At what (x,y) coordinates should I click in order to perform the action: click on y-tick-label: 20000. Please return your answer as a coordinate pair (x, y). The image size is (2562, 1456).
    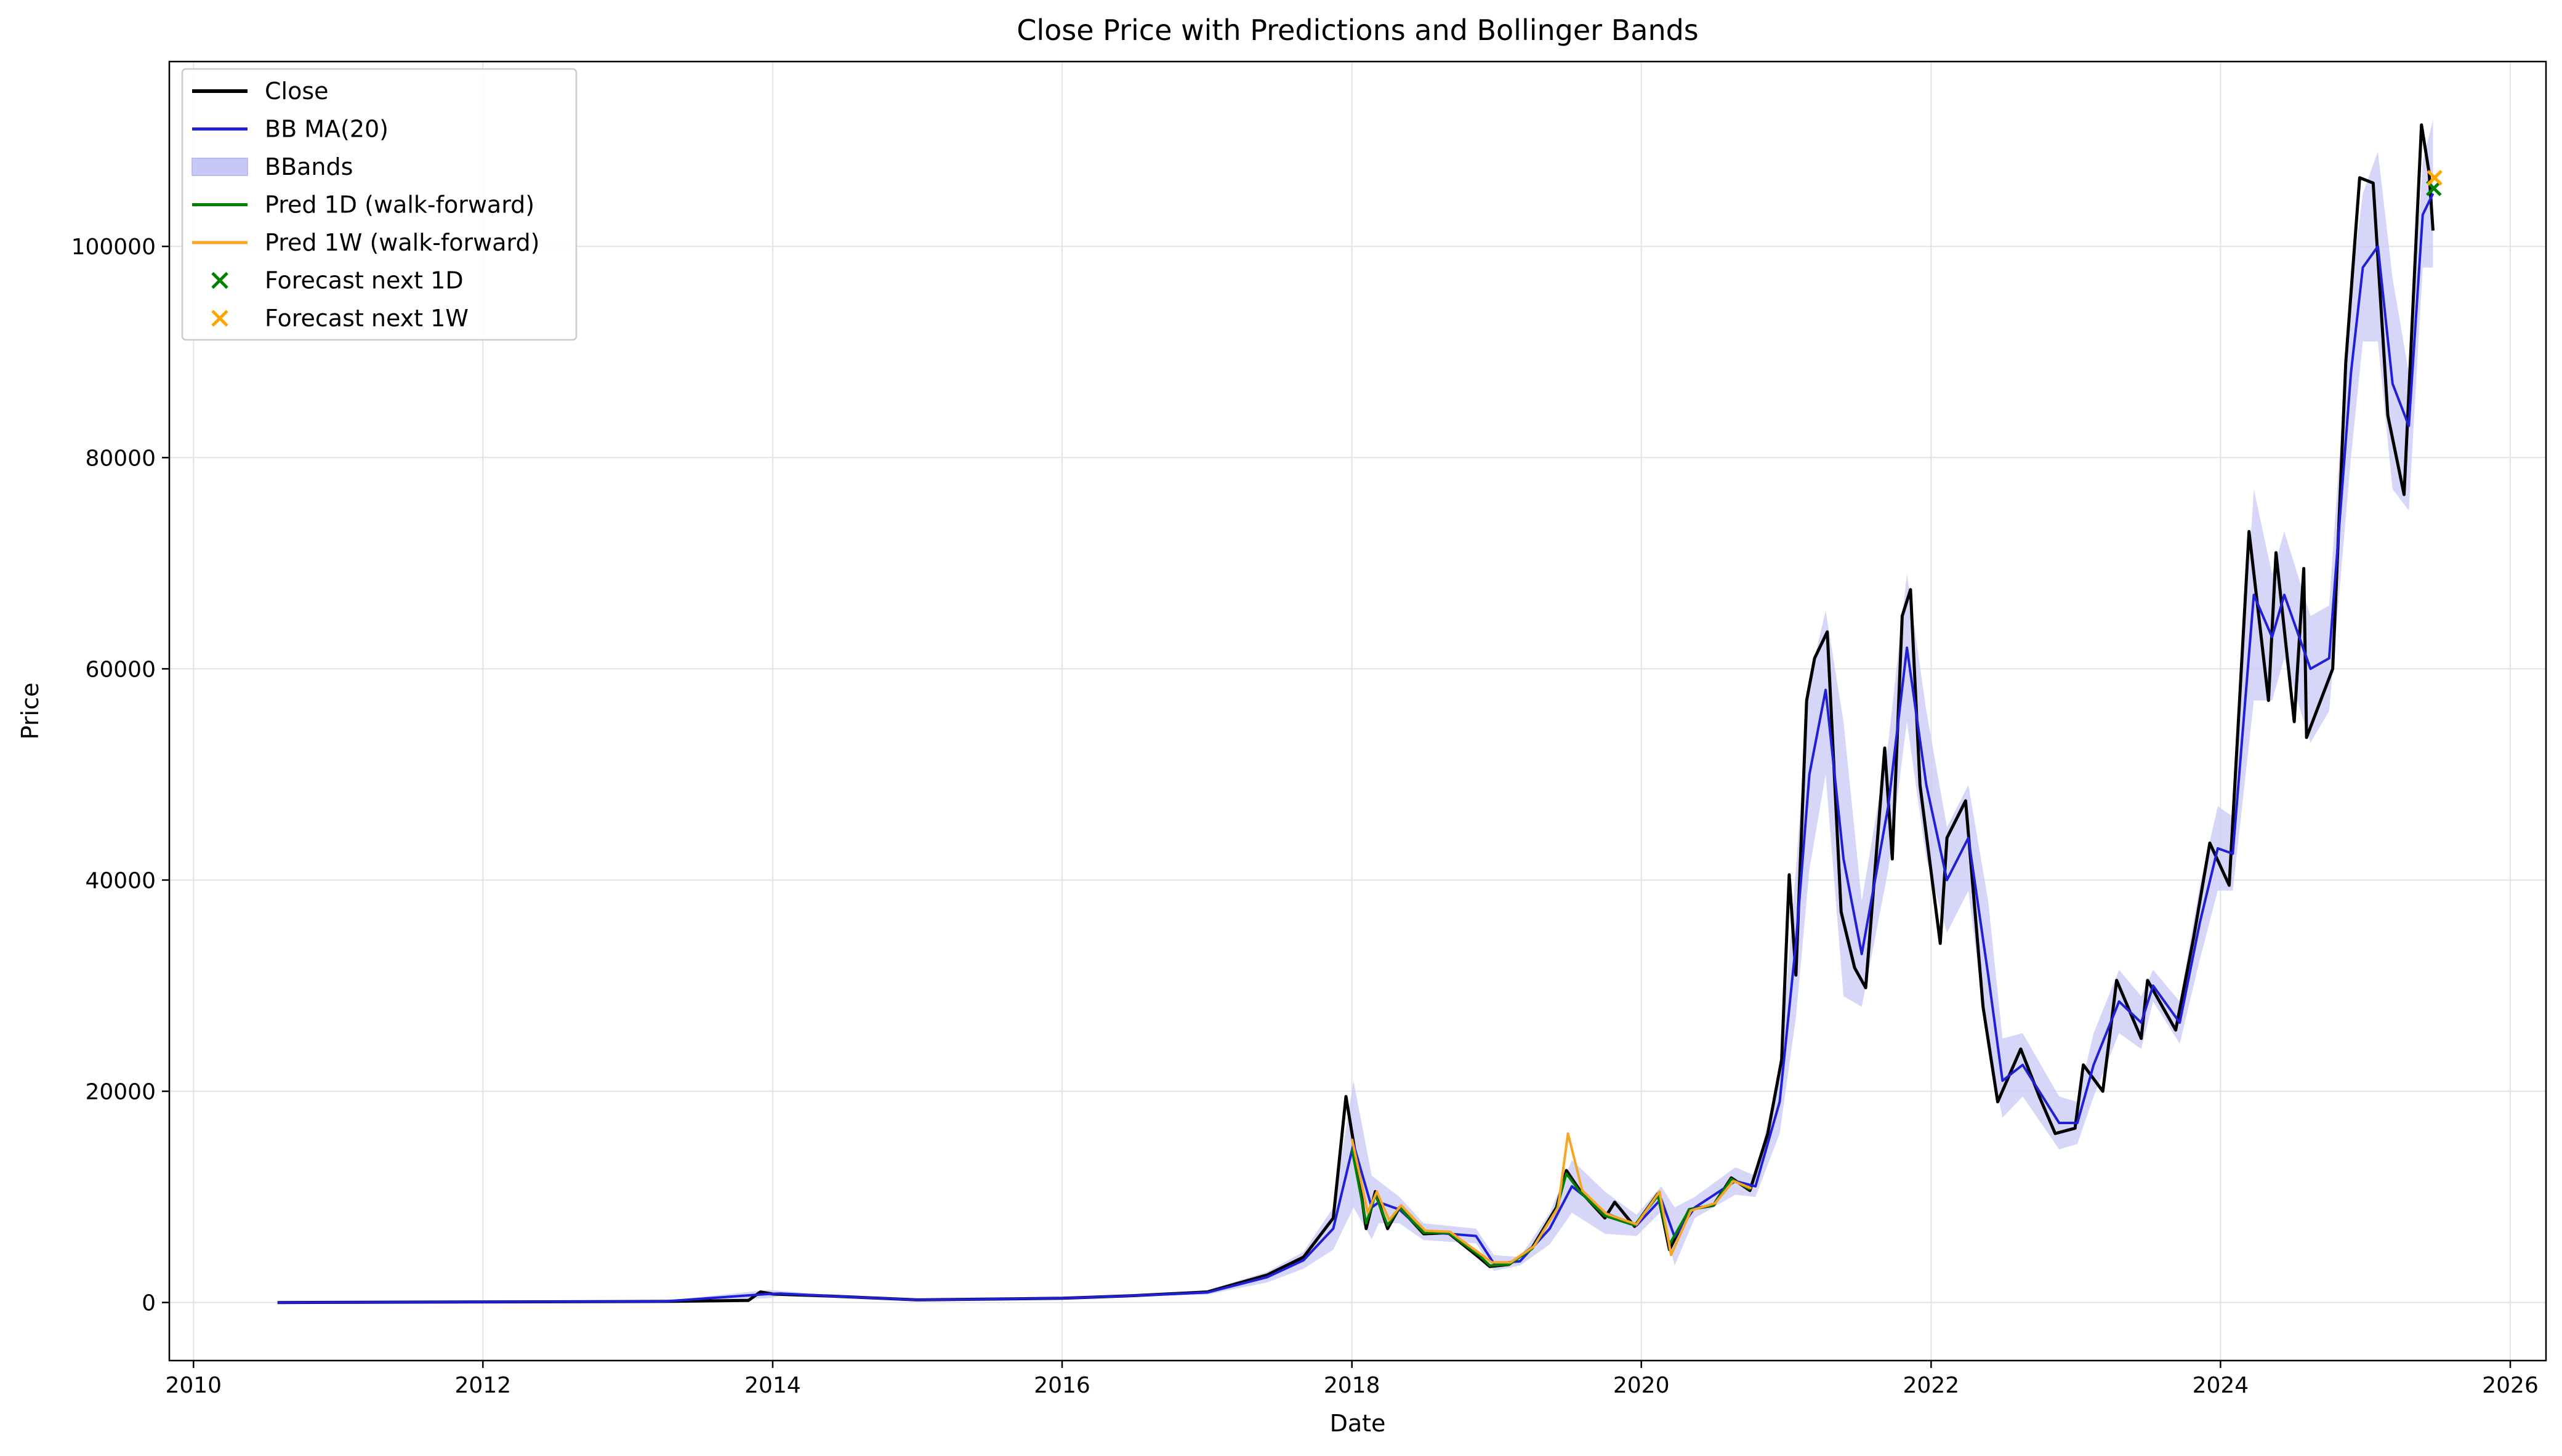
    Looking at the image, I should click on (120, 1092).